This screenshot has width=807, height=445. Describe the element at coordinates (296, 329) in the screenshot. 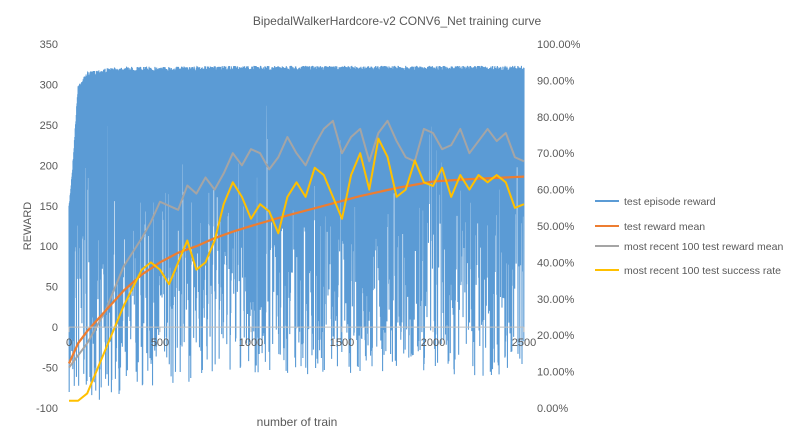

I see `x-axis-line-group` at that location.